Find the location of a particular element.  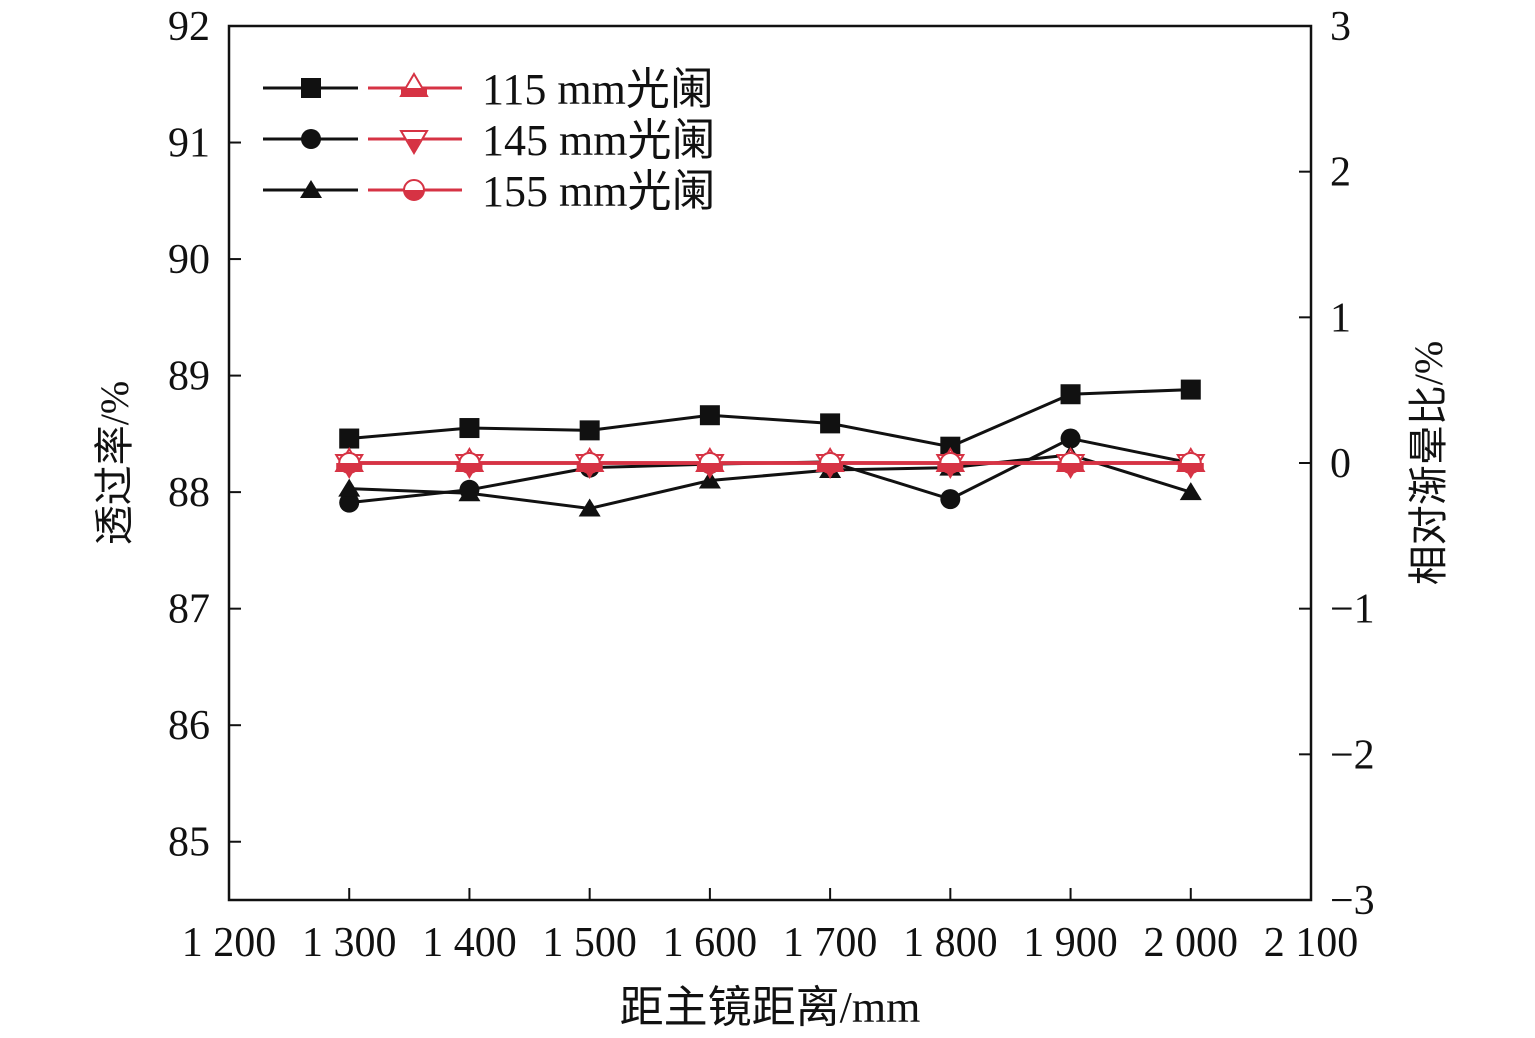

legend-item-0: 115 mm光阑 is located at coordinates (488, 89).